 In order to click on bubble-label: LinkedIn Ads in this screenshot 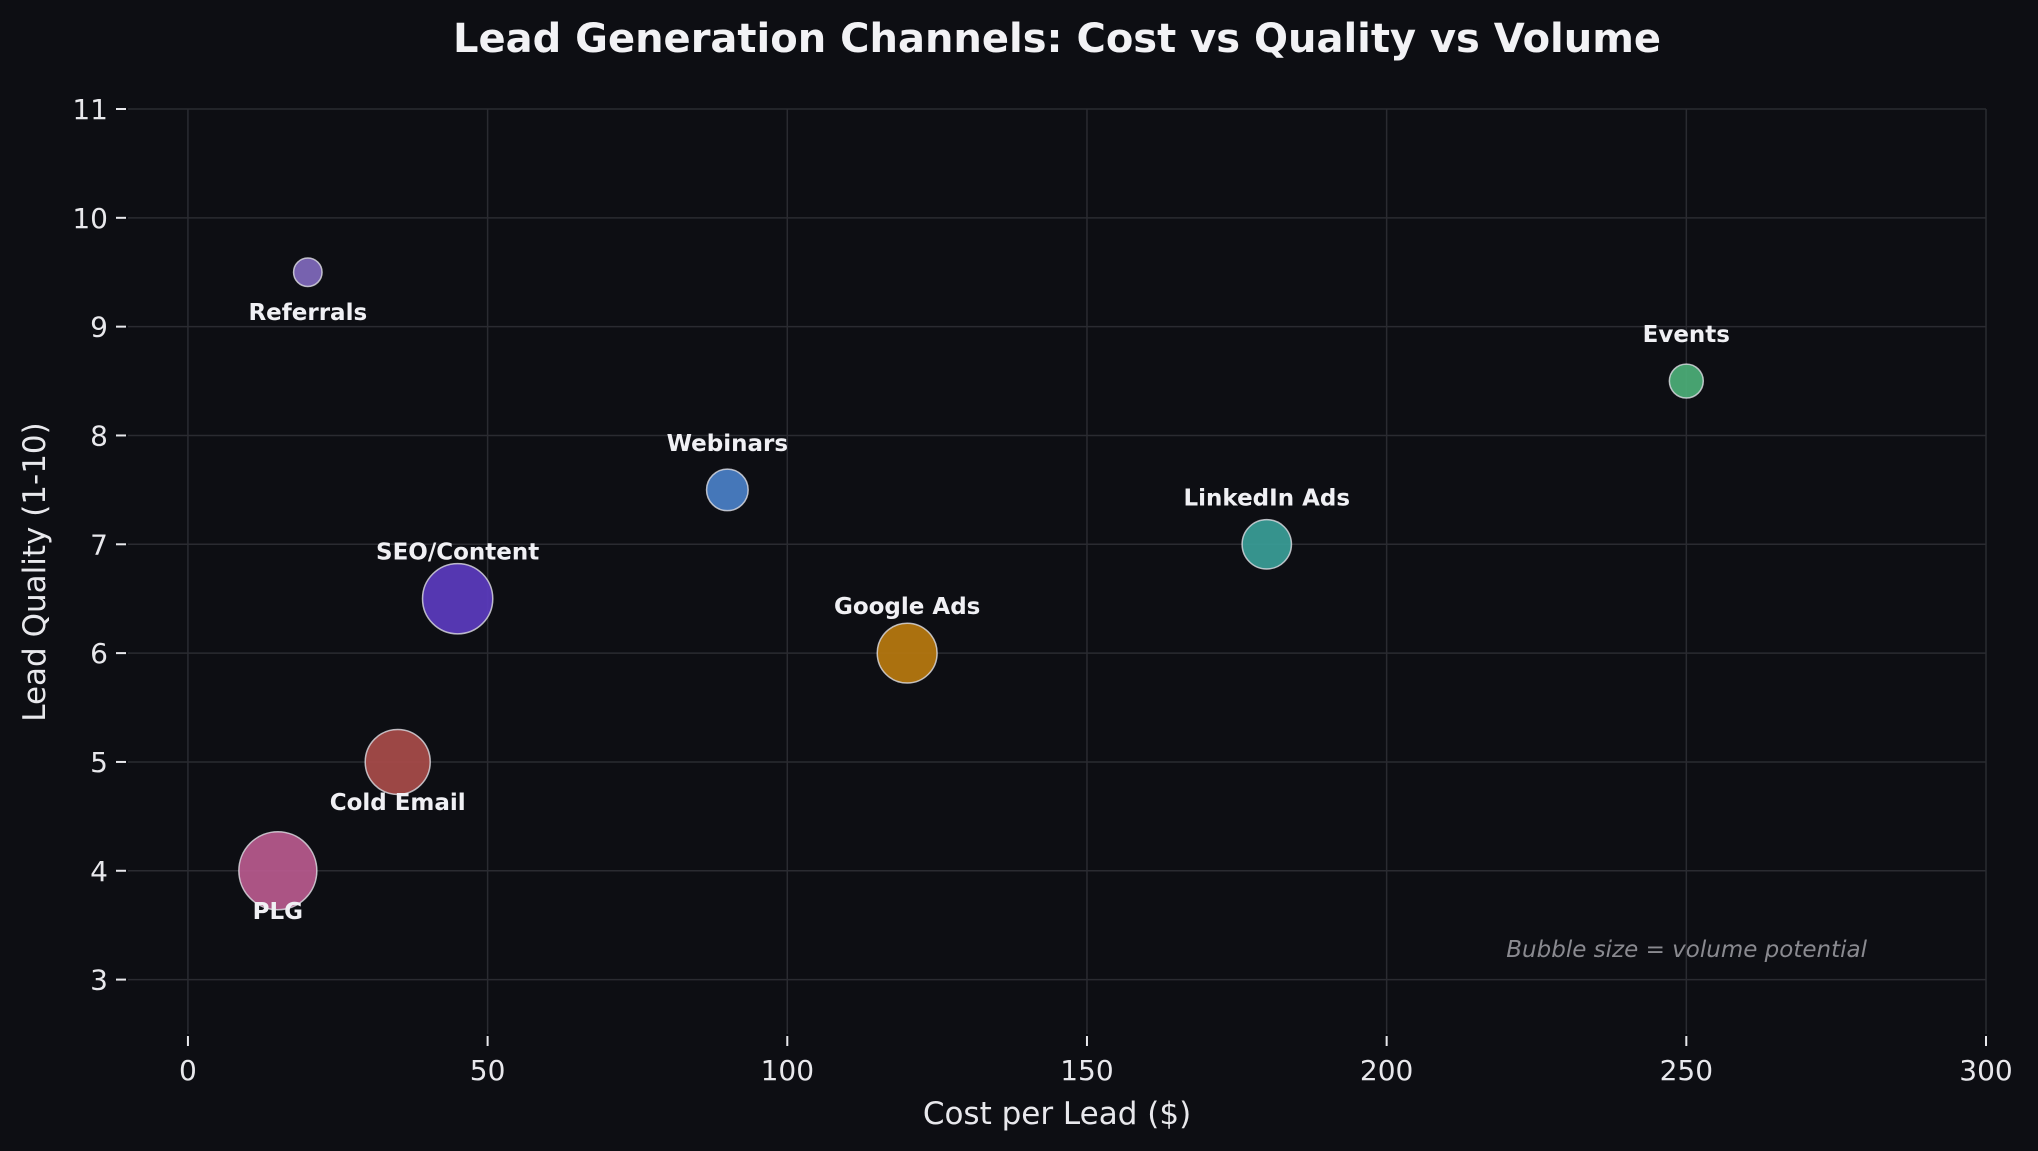, I will do `click(1266, 498)`.